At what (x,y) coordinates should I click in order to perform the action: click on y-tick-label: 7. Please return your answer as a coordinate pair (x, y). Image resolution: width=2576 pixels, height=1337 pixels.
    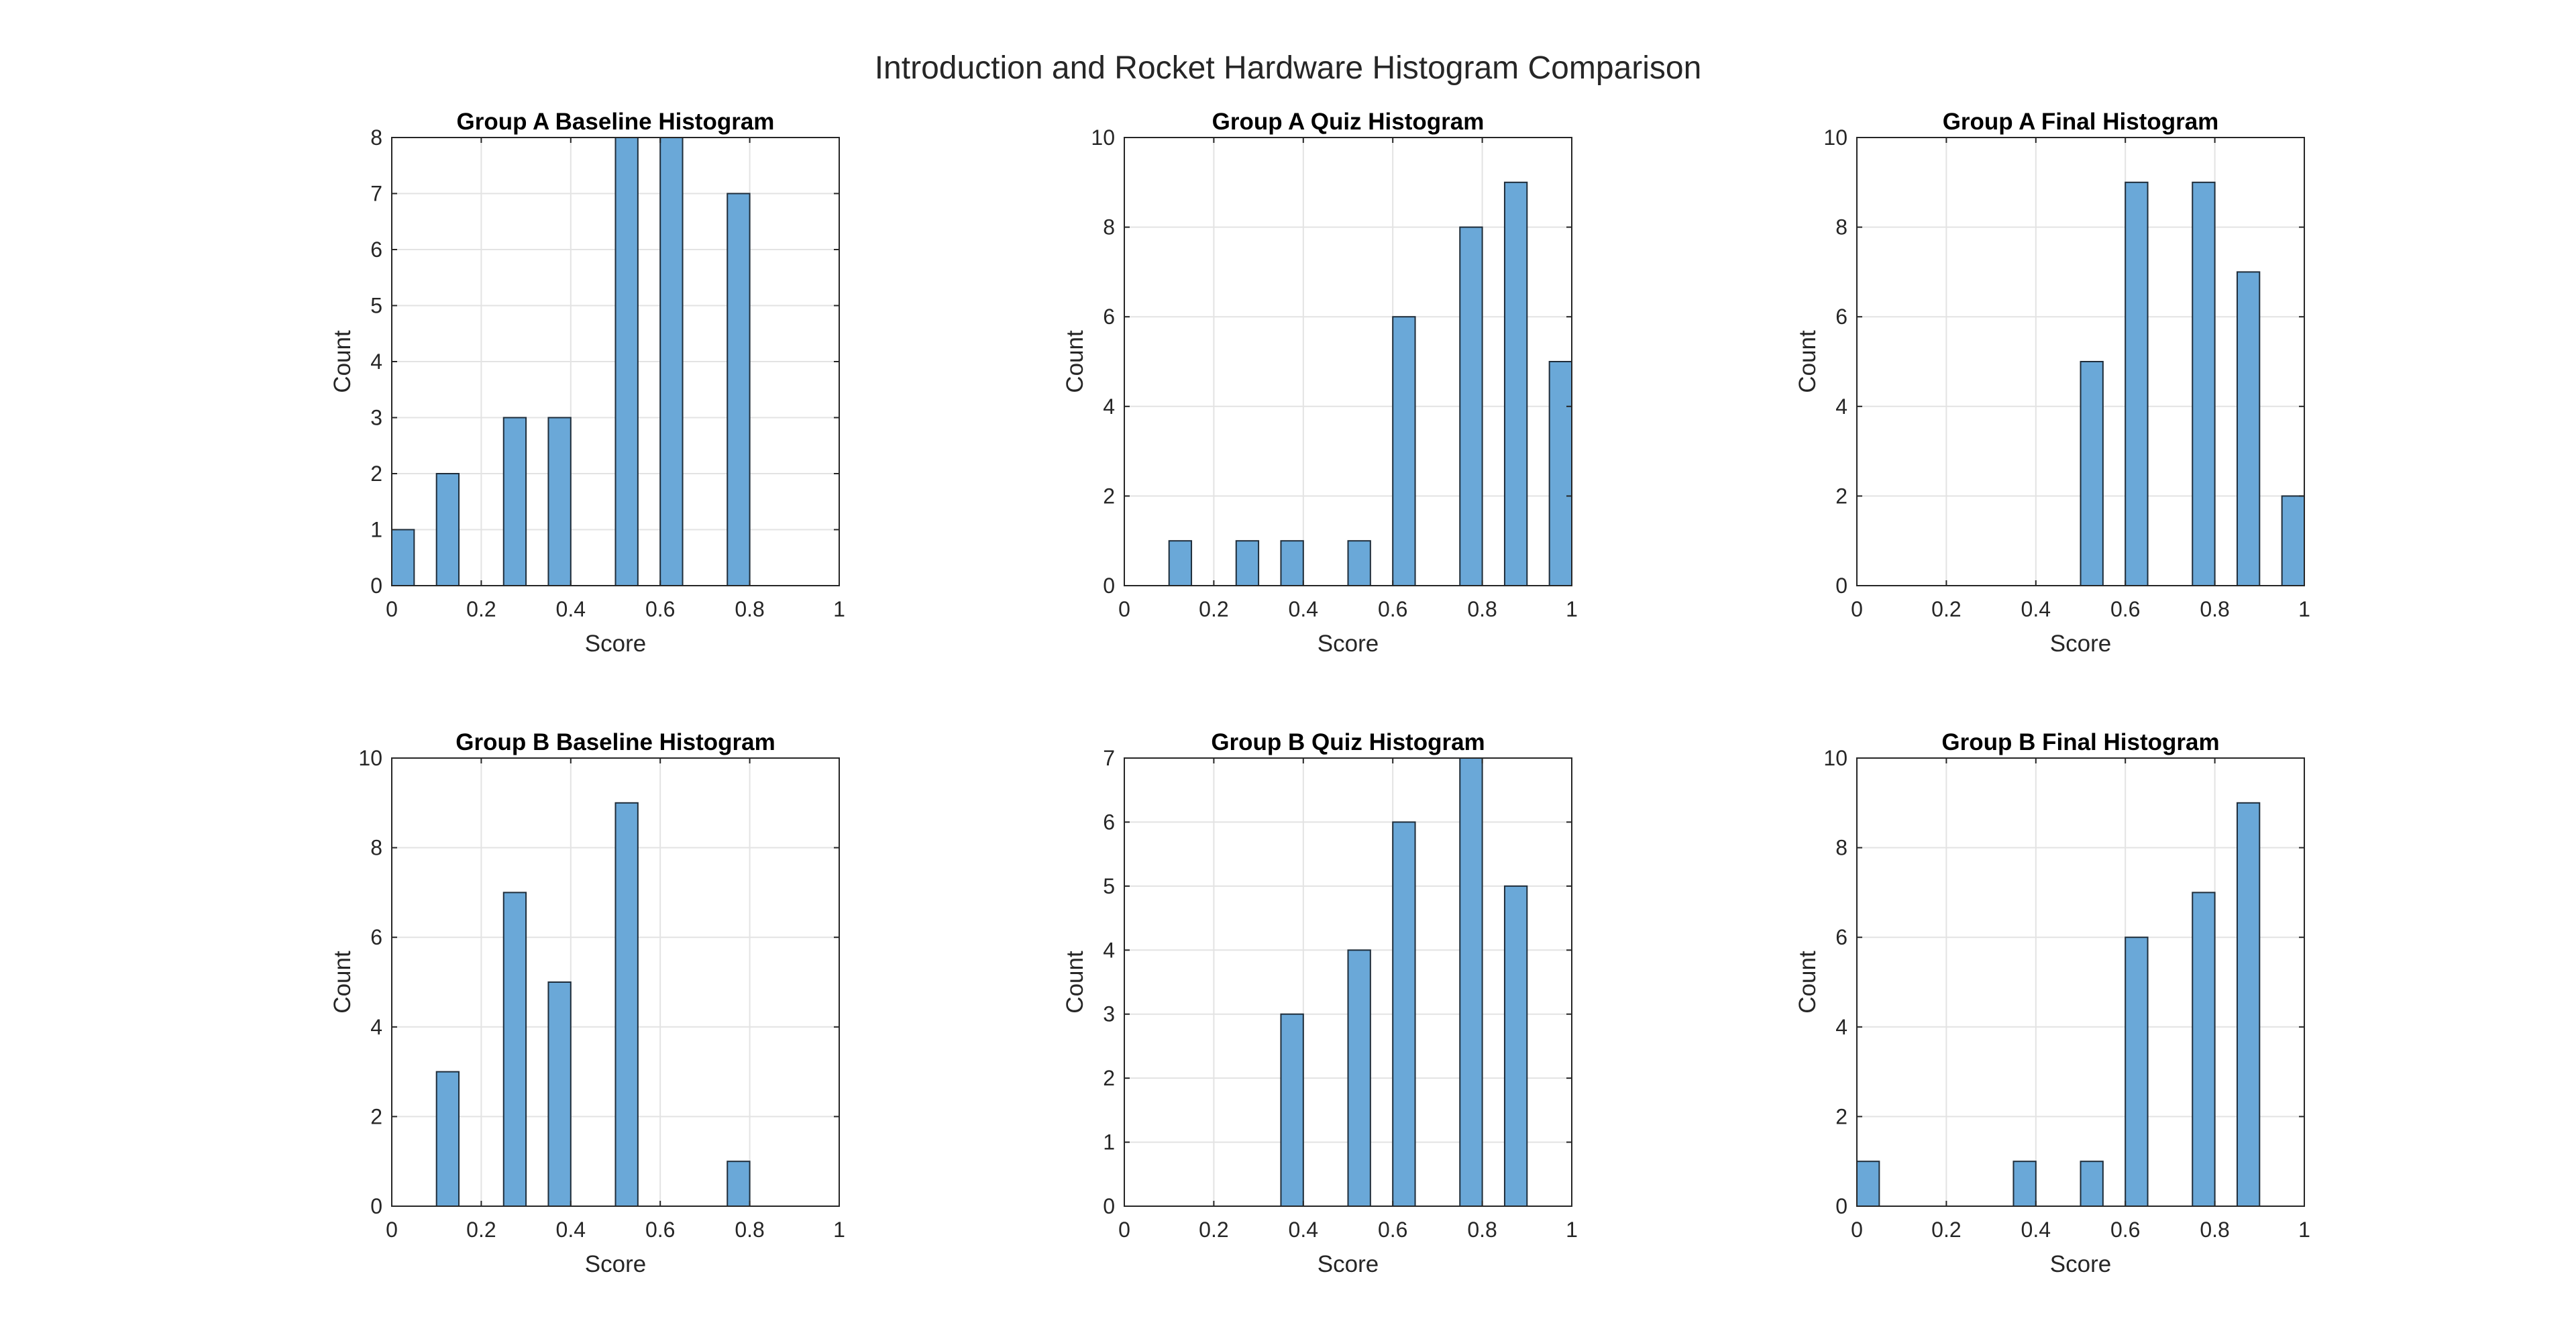
    Looking at the image, I should click on (1109, 758).